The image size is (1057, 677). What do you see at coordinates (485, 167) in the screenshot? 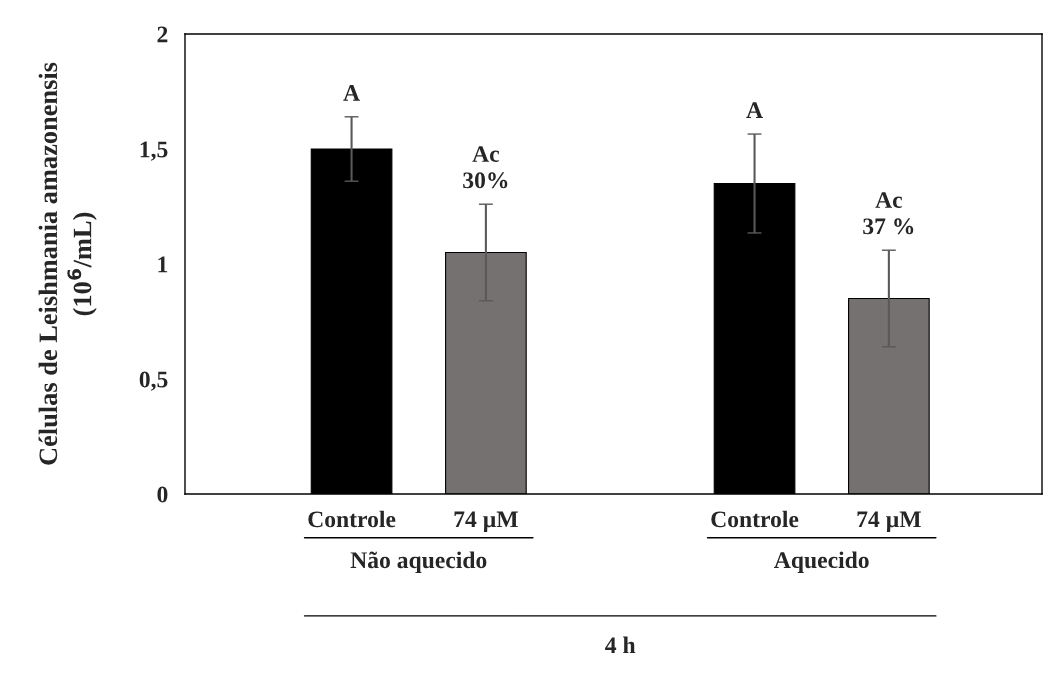
I see `data-label: Ac 30%` at bounding box center [485, 167].